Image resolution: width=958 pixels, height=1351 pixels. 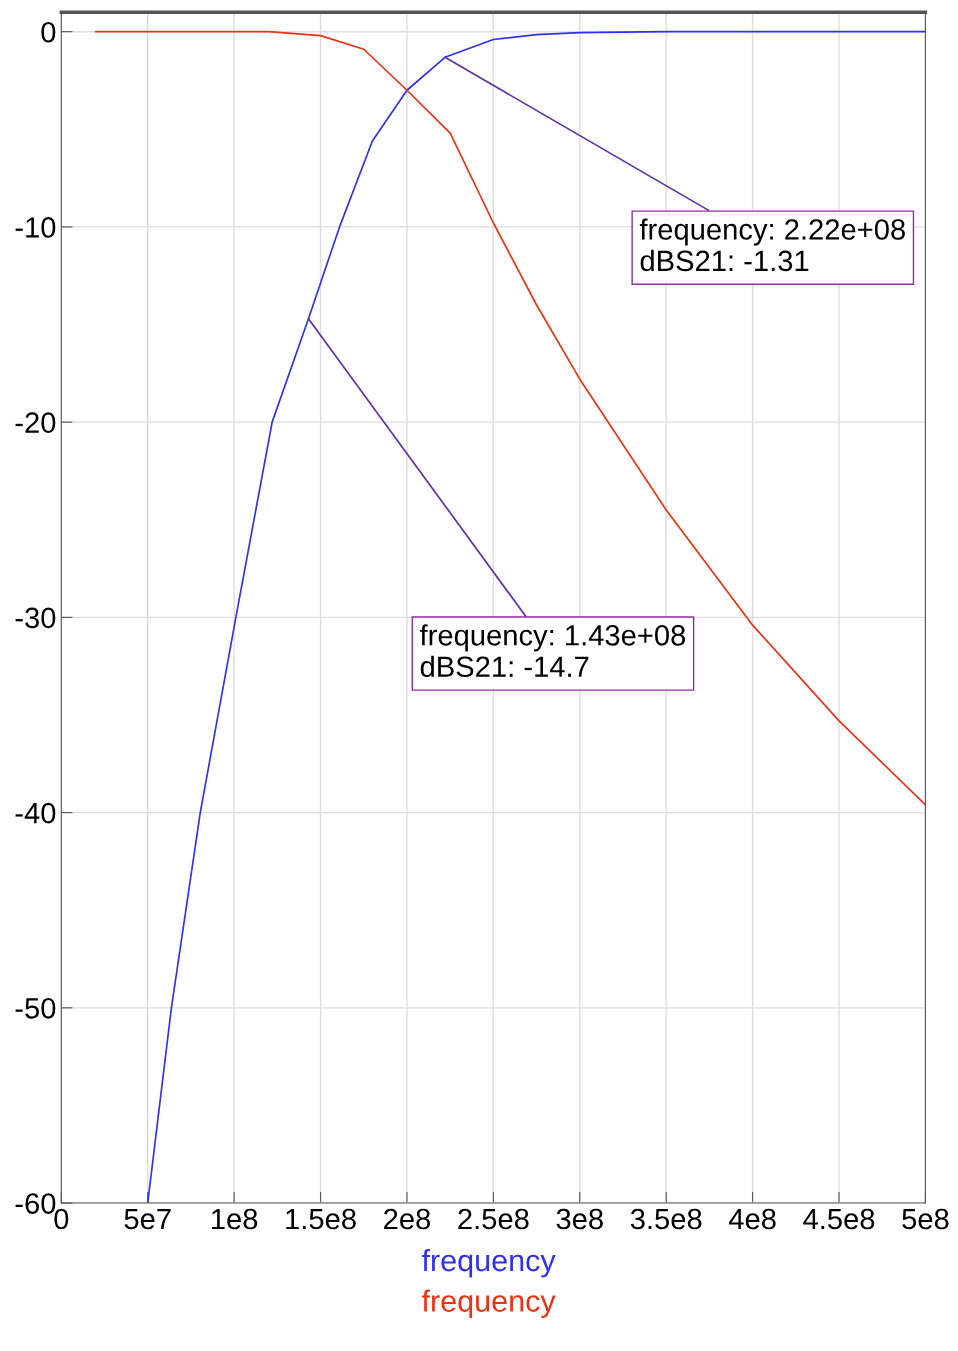 I want to click on annotation: frequency: 2.22e+08 dBS21: -1.31, so click(x=772, y=245).